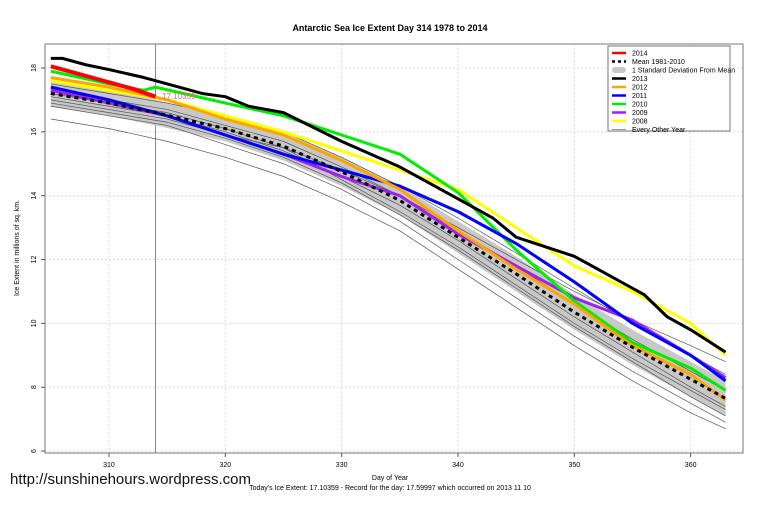 The height and width of the screenshot is (506, 759). I want to click on series-line-2014, so click(103, 81).